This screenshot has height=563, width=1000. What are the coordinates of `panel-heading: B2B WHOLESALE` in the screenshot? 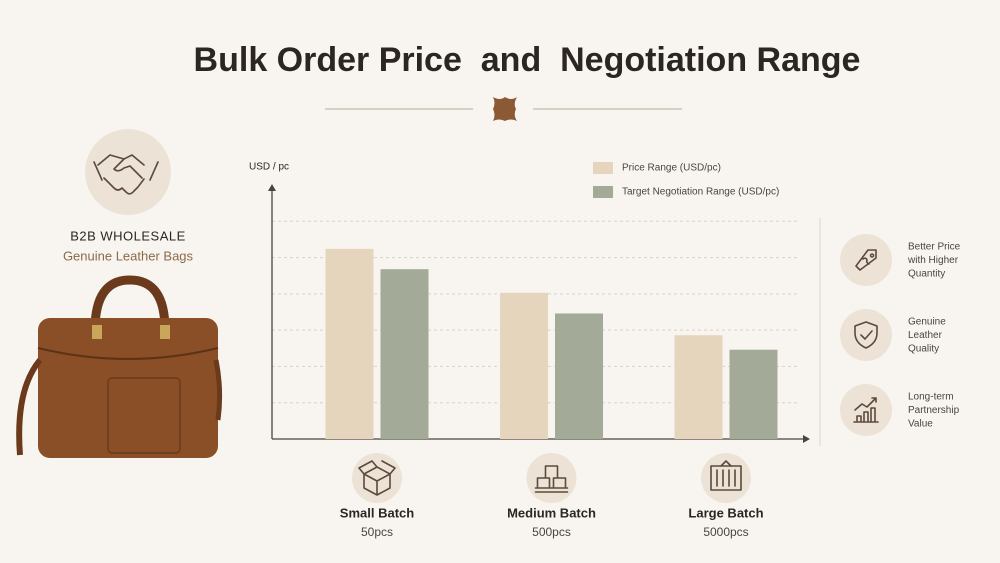 It's located at (128, 235).